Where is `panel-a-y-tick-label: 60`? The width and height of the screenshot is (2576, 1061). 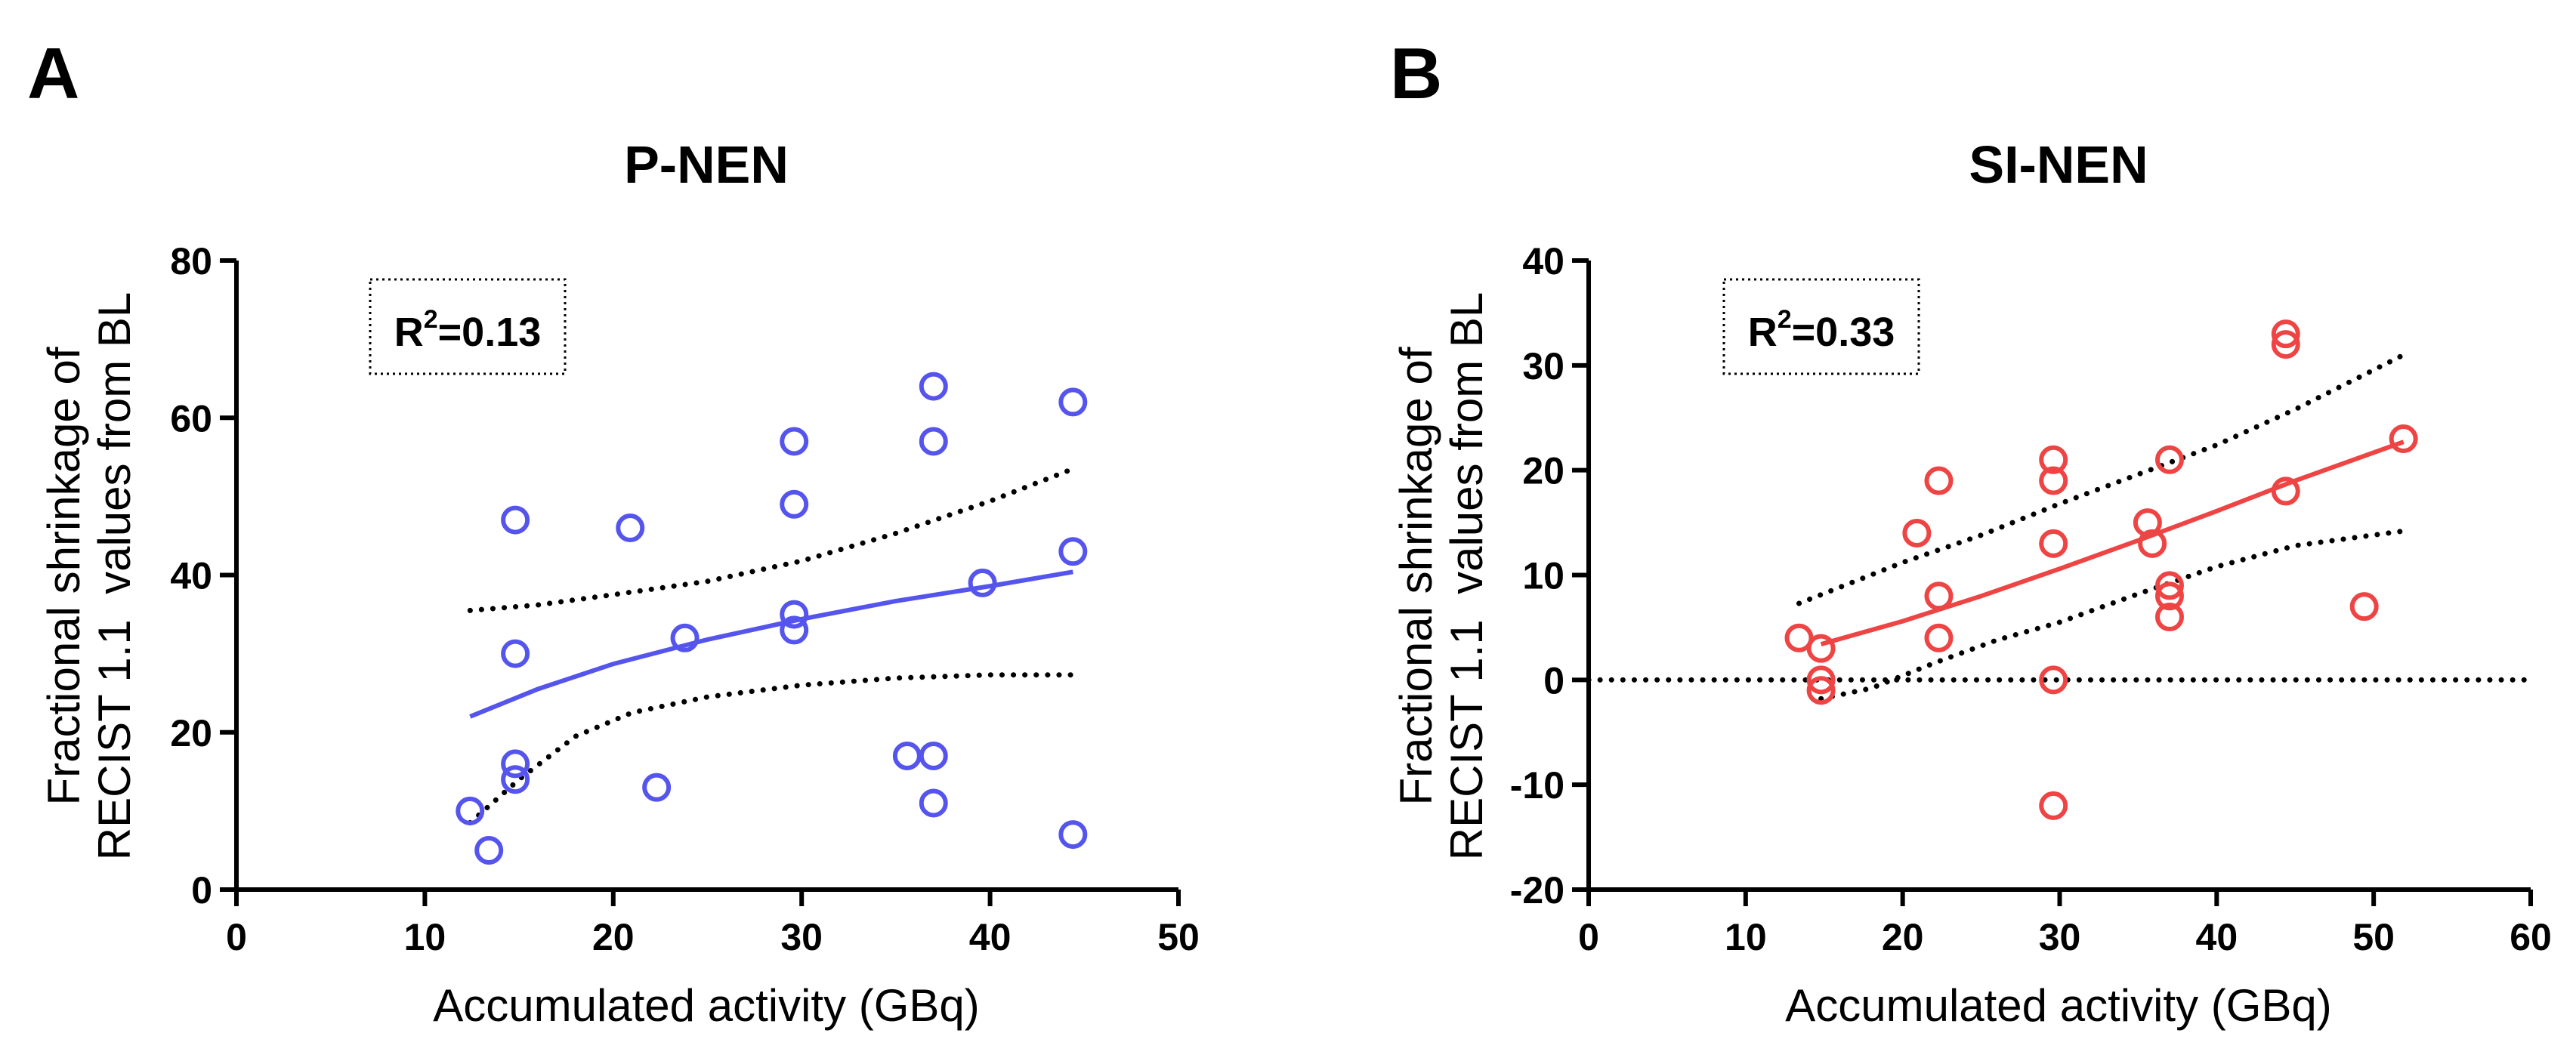
panel-a-y-tick-label: 60 is located at coordinates (191, 418).